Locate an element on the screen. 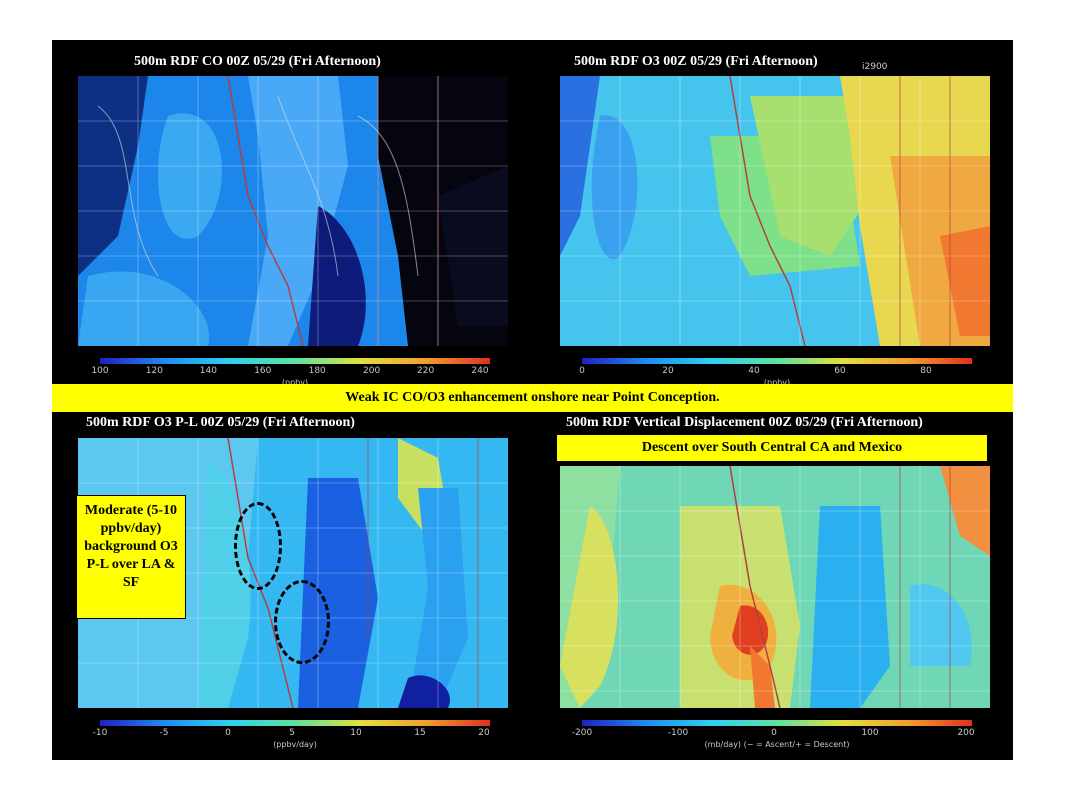 This screenshot has height=800, width=1066. map-o3 is located at coordinates (775, 211).